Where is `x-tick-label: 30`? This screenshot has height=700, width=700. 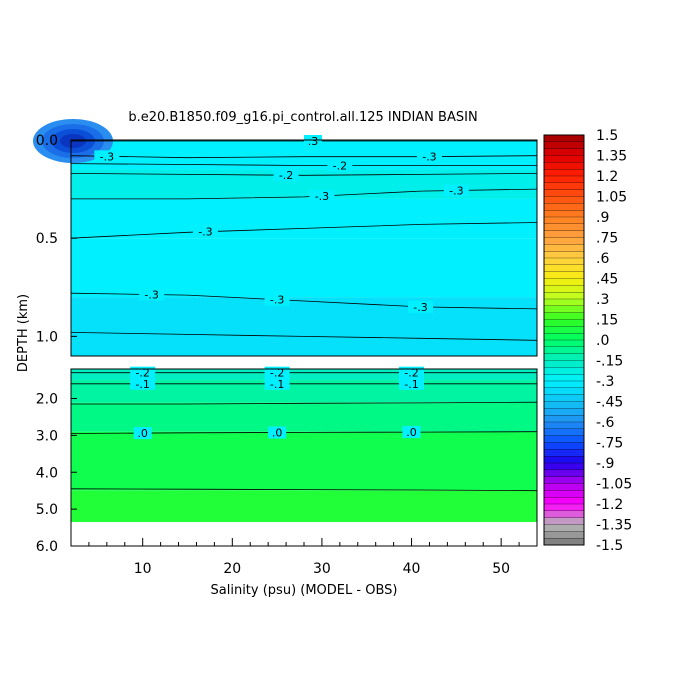 x-tick-label: 30 is located at coordinates (322, 569).